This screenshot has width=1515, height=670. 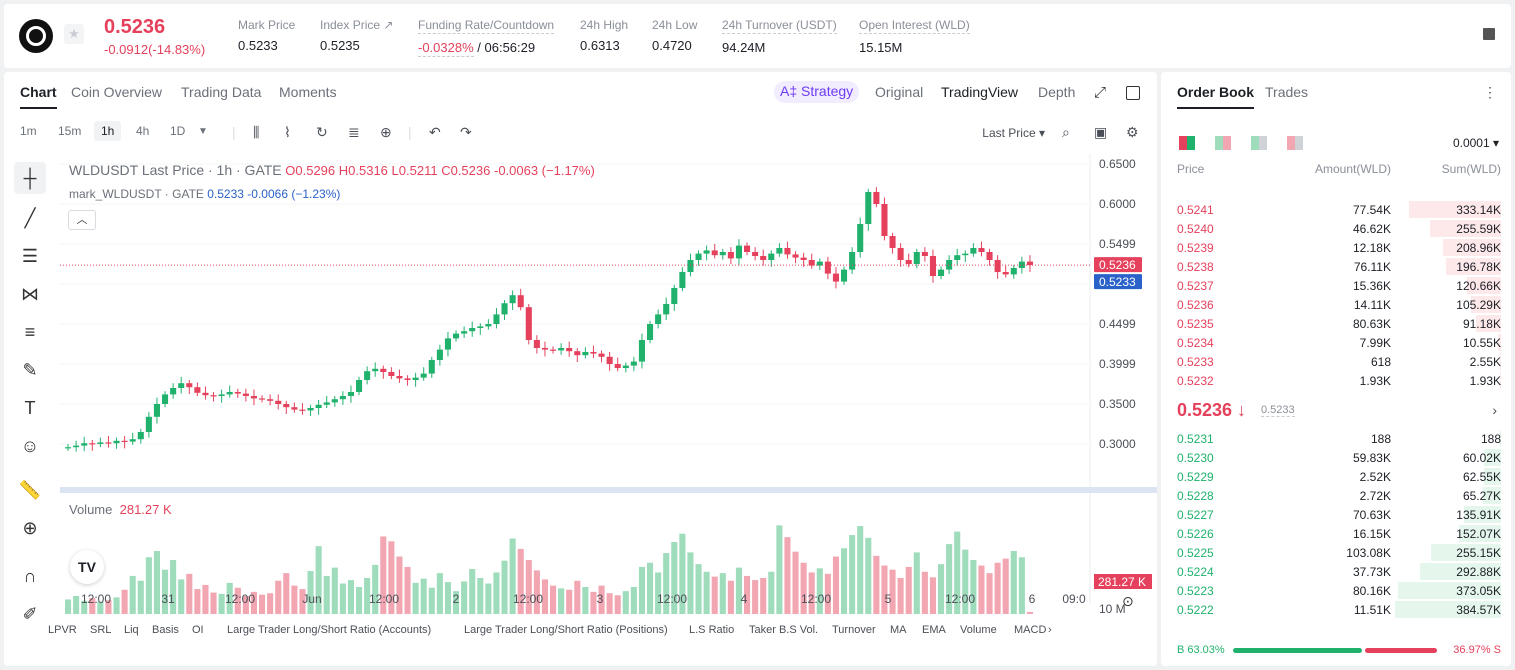 I want to click on indicator-basis: Basis, so click(x=165, y=630).